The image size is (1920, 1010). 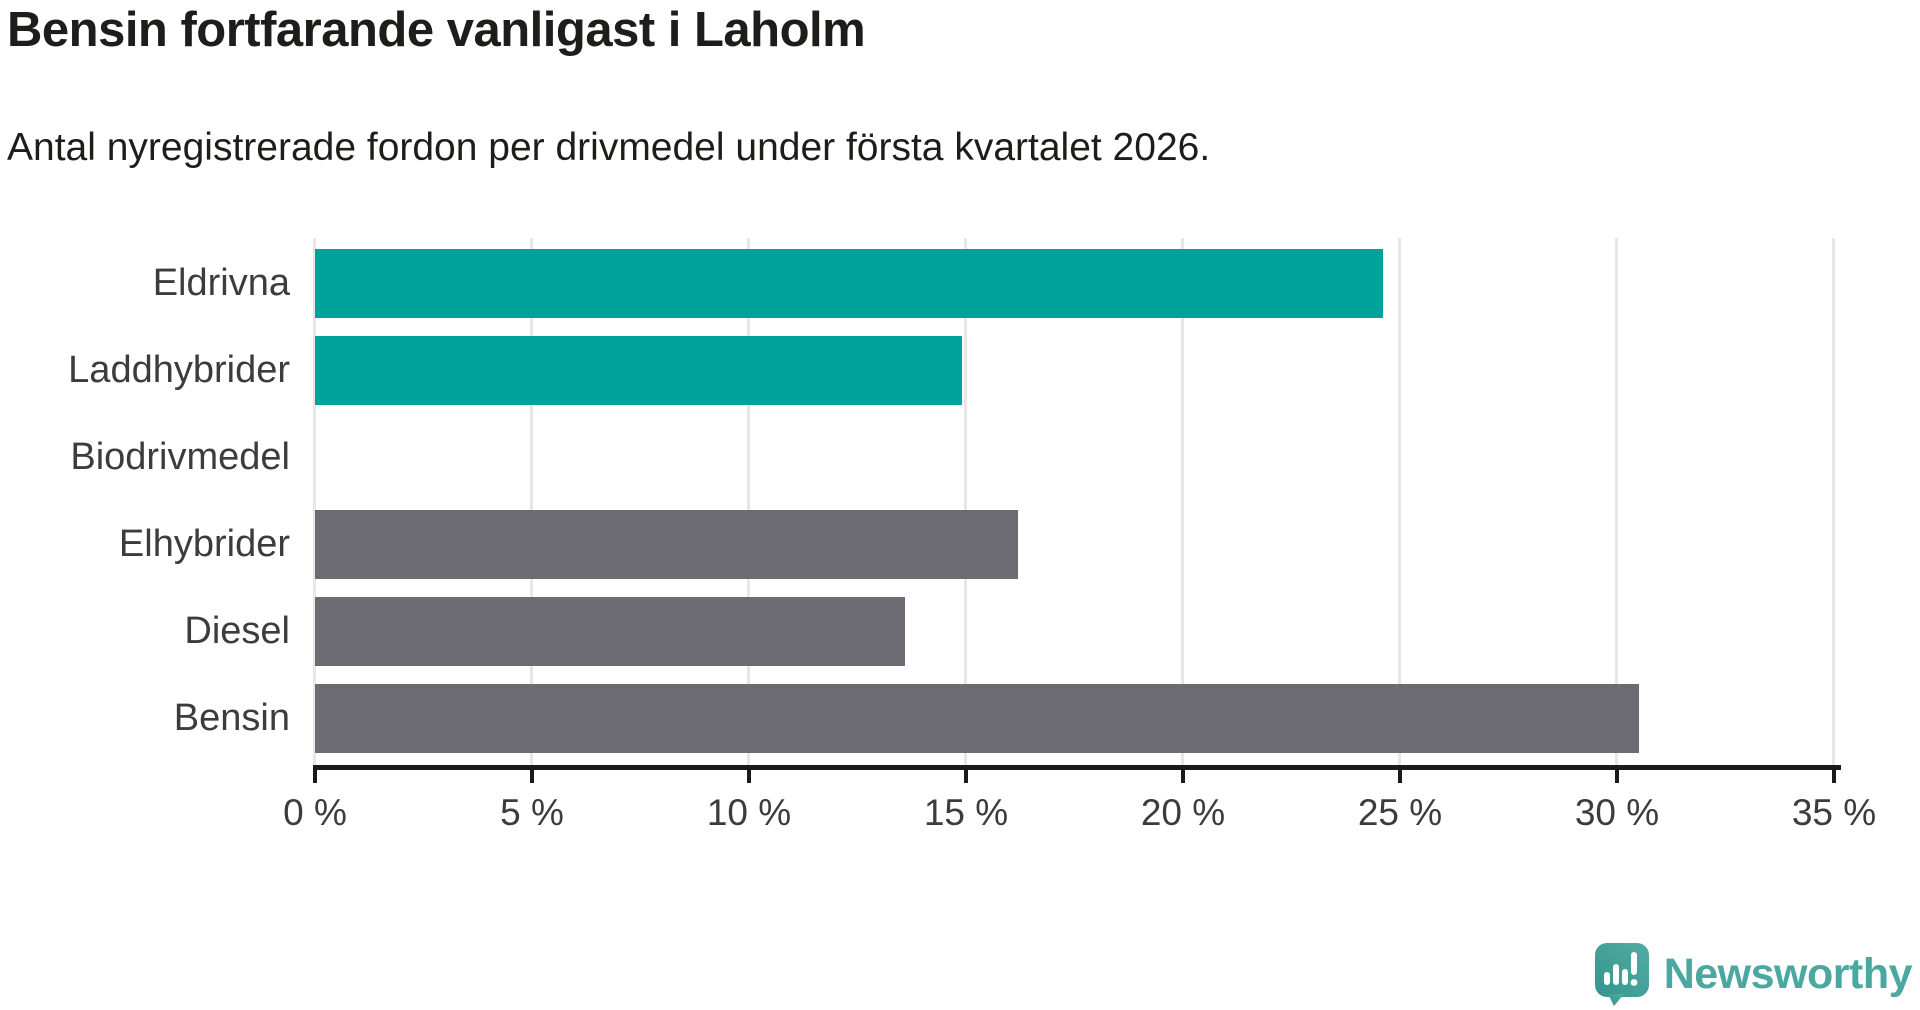 What do you see at coordinates (204, 544) in the screenshot?
I see `category-label-elhybrider: Elhybrider` at bounding box center [204, 544].